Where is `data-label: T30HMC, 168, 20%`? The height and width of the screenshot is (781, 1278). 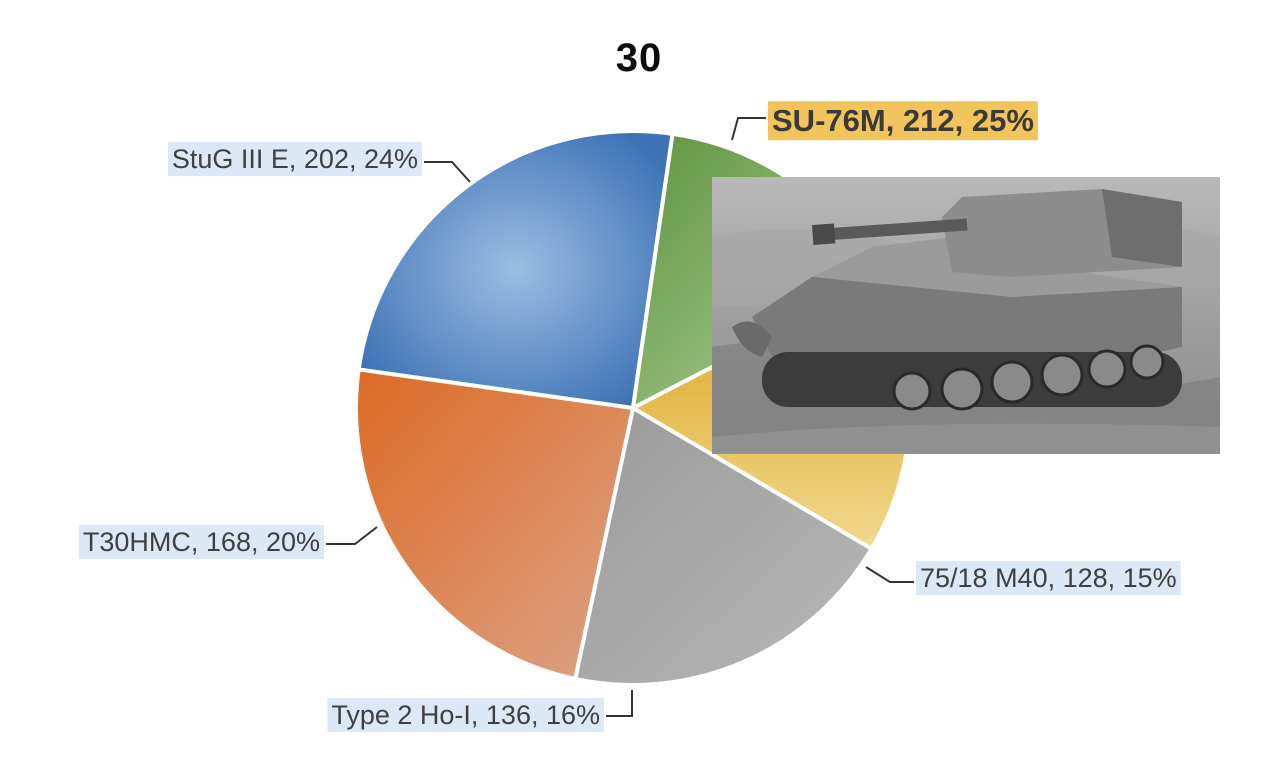
data-label: T30HMC, 168, 20% is located at coordinates (201, 542).